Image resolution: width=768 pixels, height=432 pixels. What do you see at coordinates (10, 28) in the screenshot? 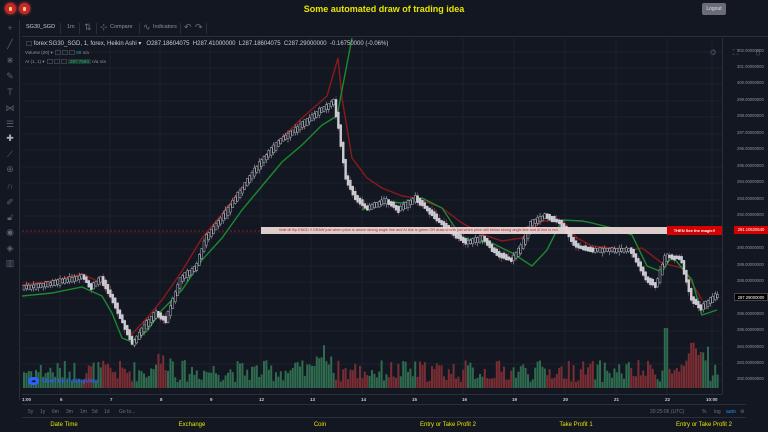
I see `crosshair-icon: +` at bounding box center [10, 28].